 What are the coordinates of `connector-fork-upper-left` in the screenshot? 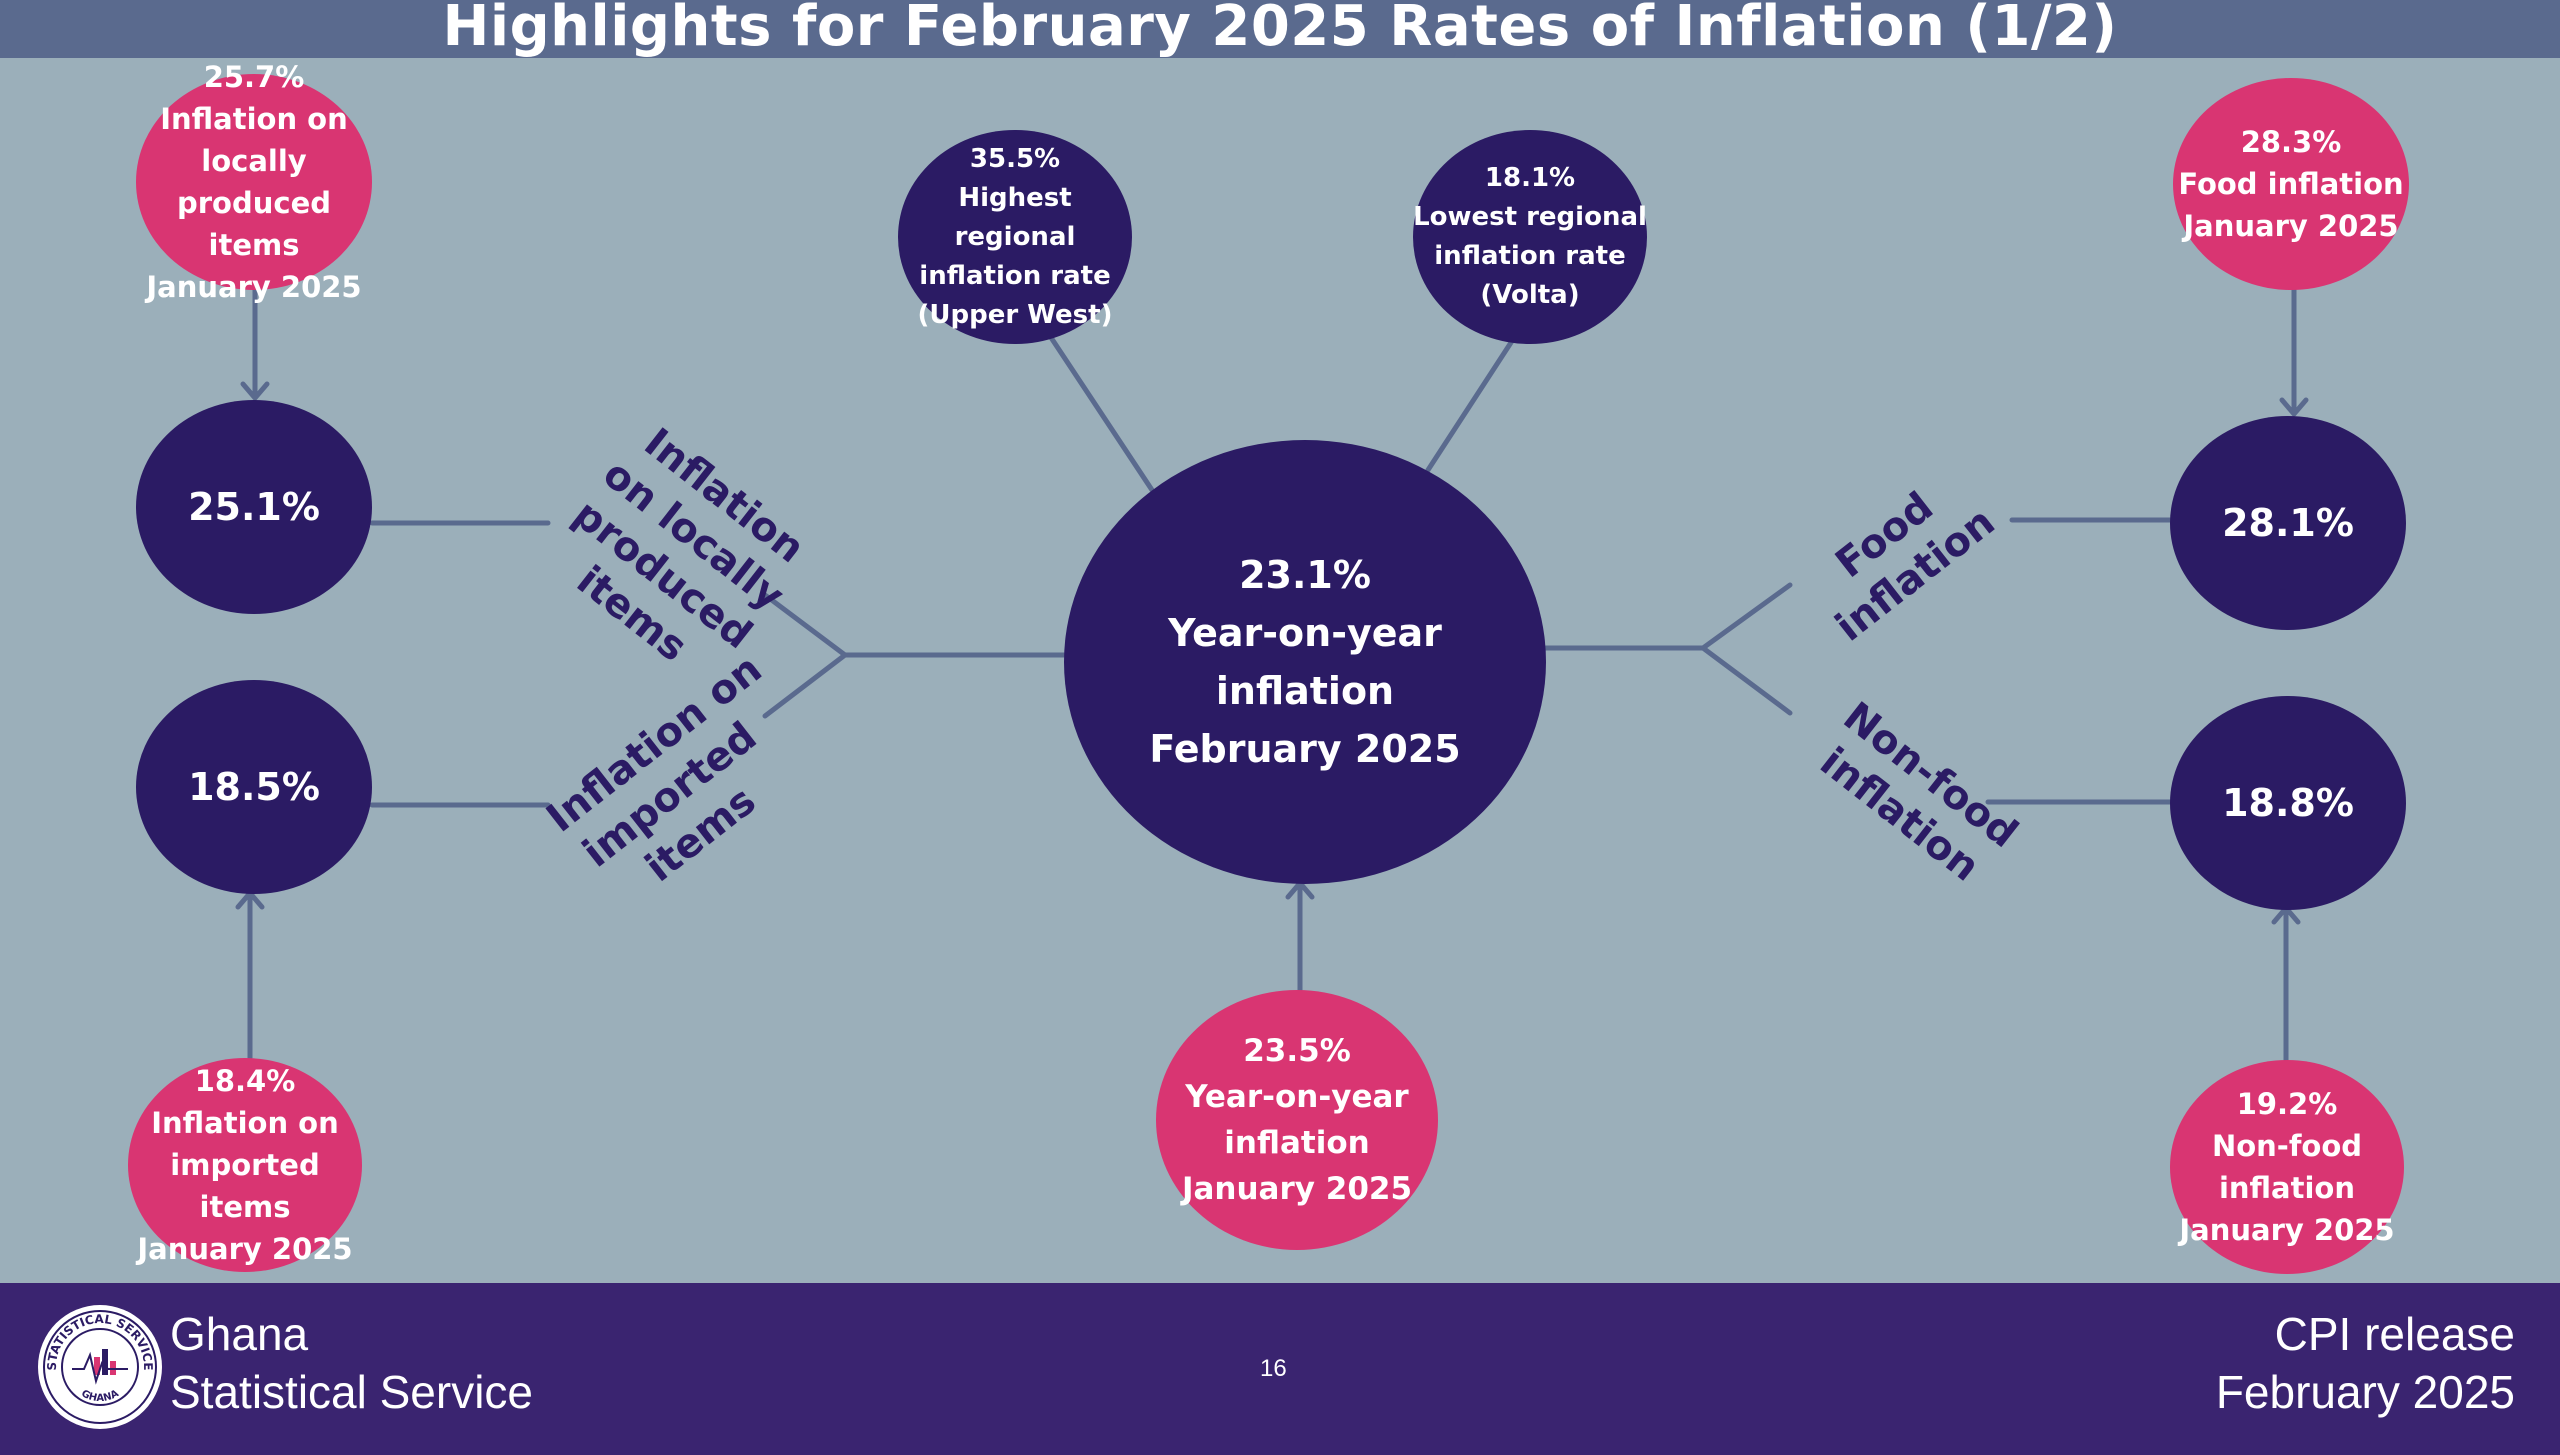 It's located at (805, 625).